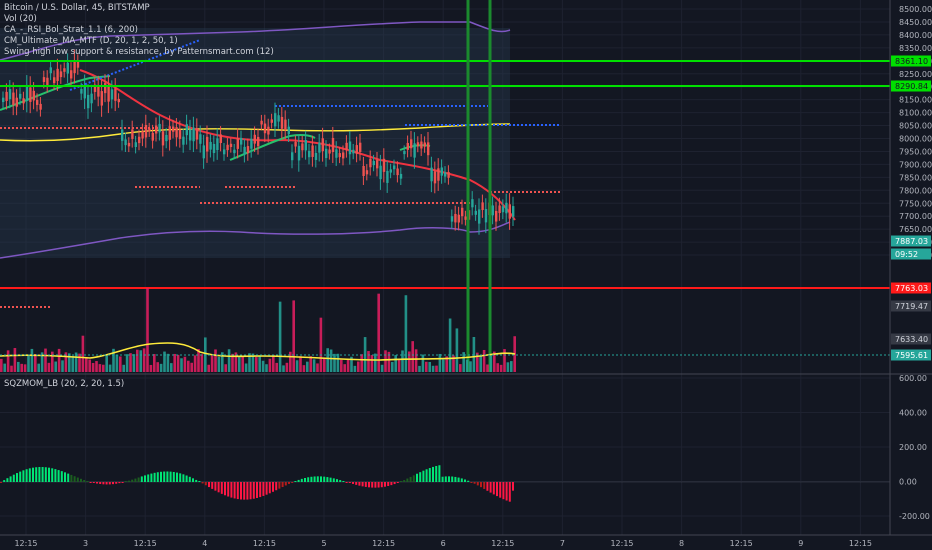 The image size is (932, 550). Describe the element at coordinates (135, 65) in the screenshot. I see `swing-level-line` at that location.